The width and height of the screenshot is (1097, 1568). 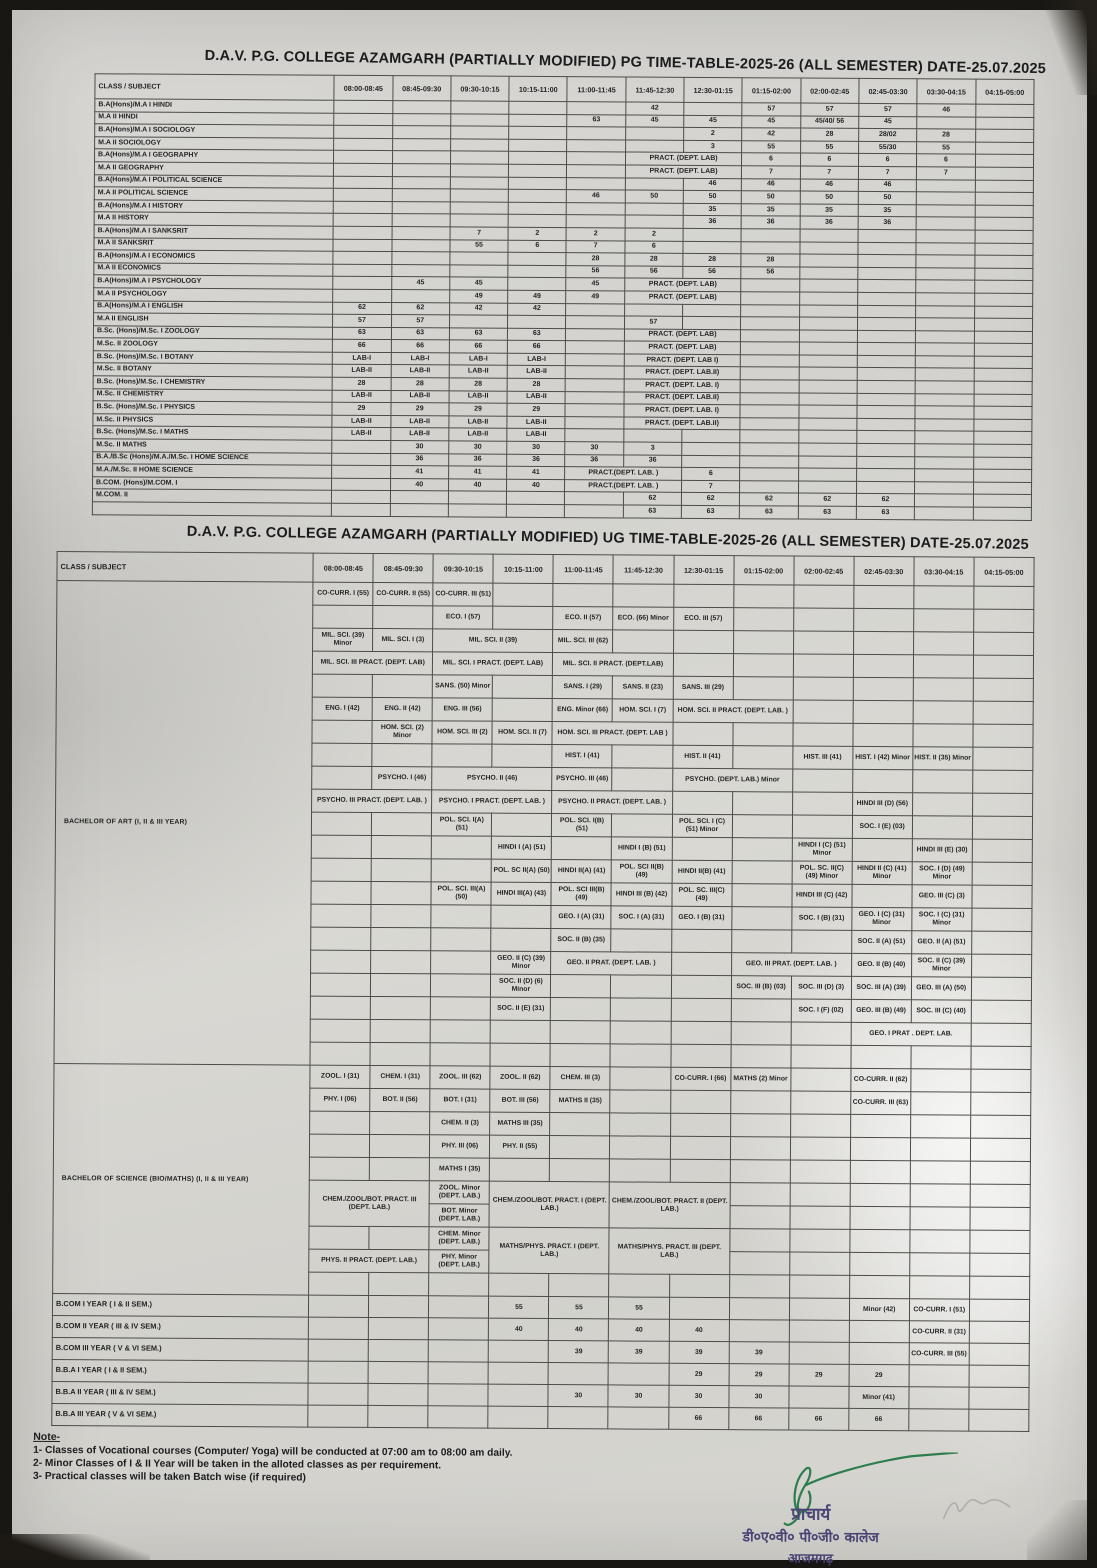 What do you see at coordinates (400, 1100) in the screenshot?
I see `timetable-cell: BOT. II (56)` at bounding box center [400, 1100].